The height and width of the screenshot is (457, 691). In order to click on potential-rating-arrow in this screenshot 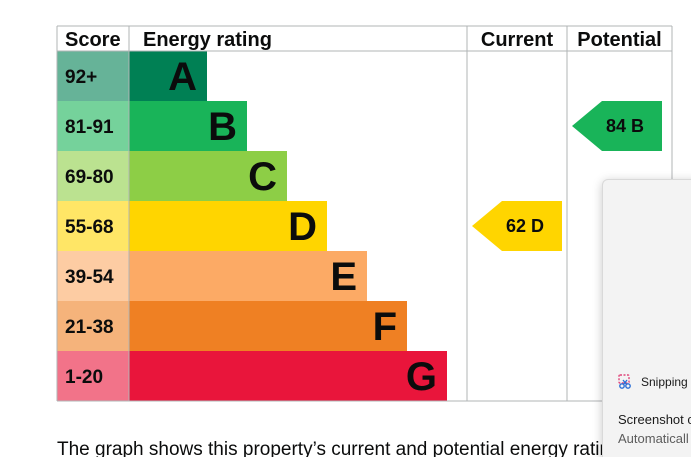, I will do `click(617, 126)`.